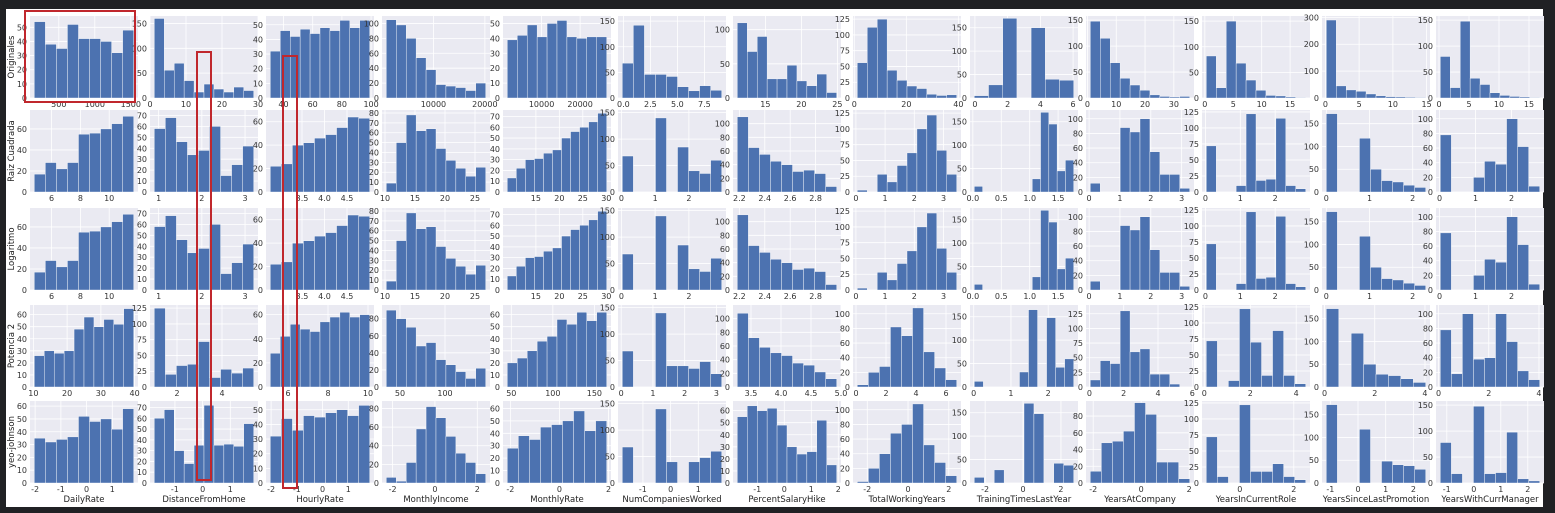 The width and height of the screenshot is (1555, 513). What do you see at coordinates (244, 296) in the screenshot?
I see `x-tick-label: 3` at bounding box center [244, 296].